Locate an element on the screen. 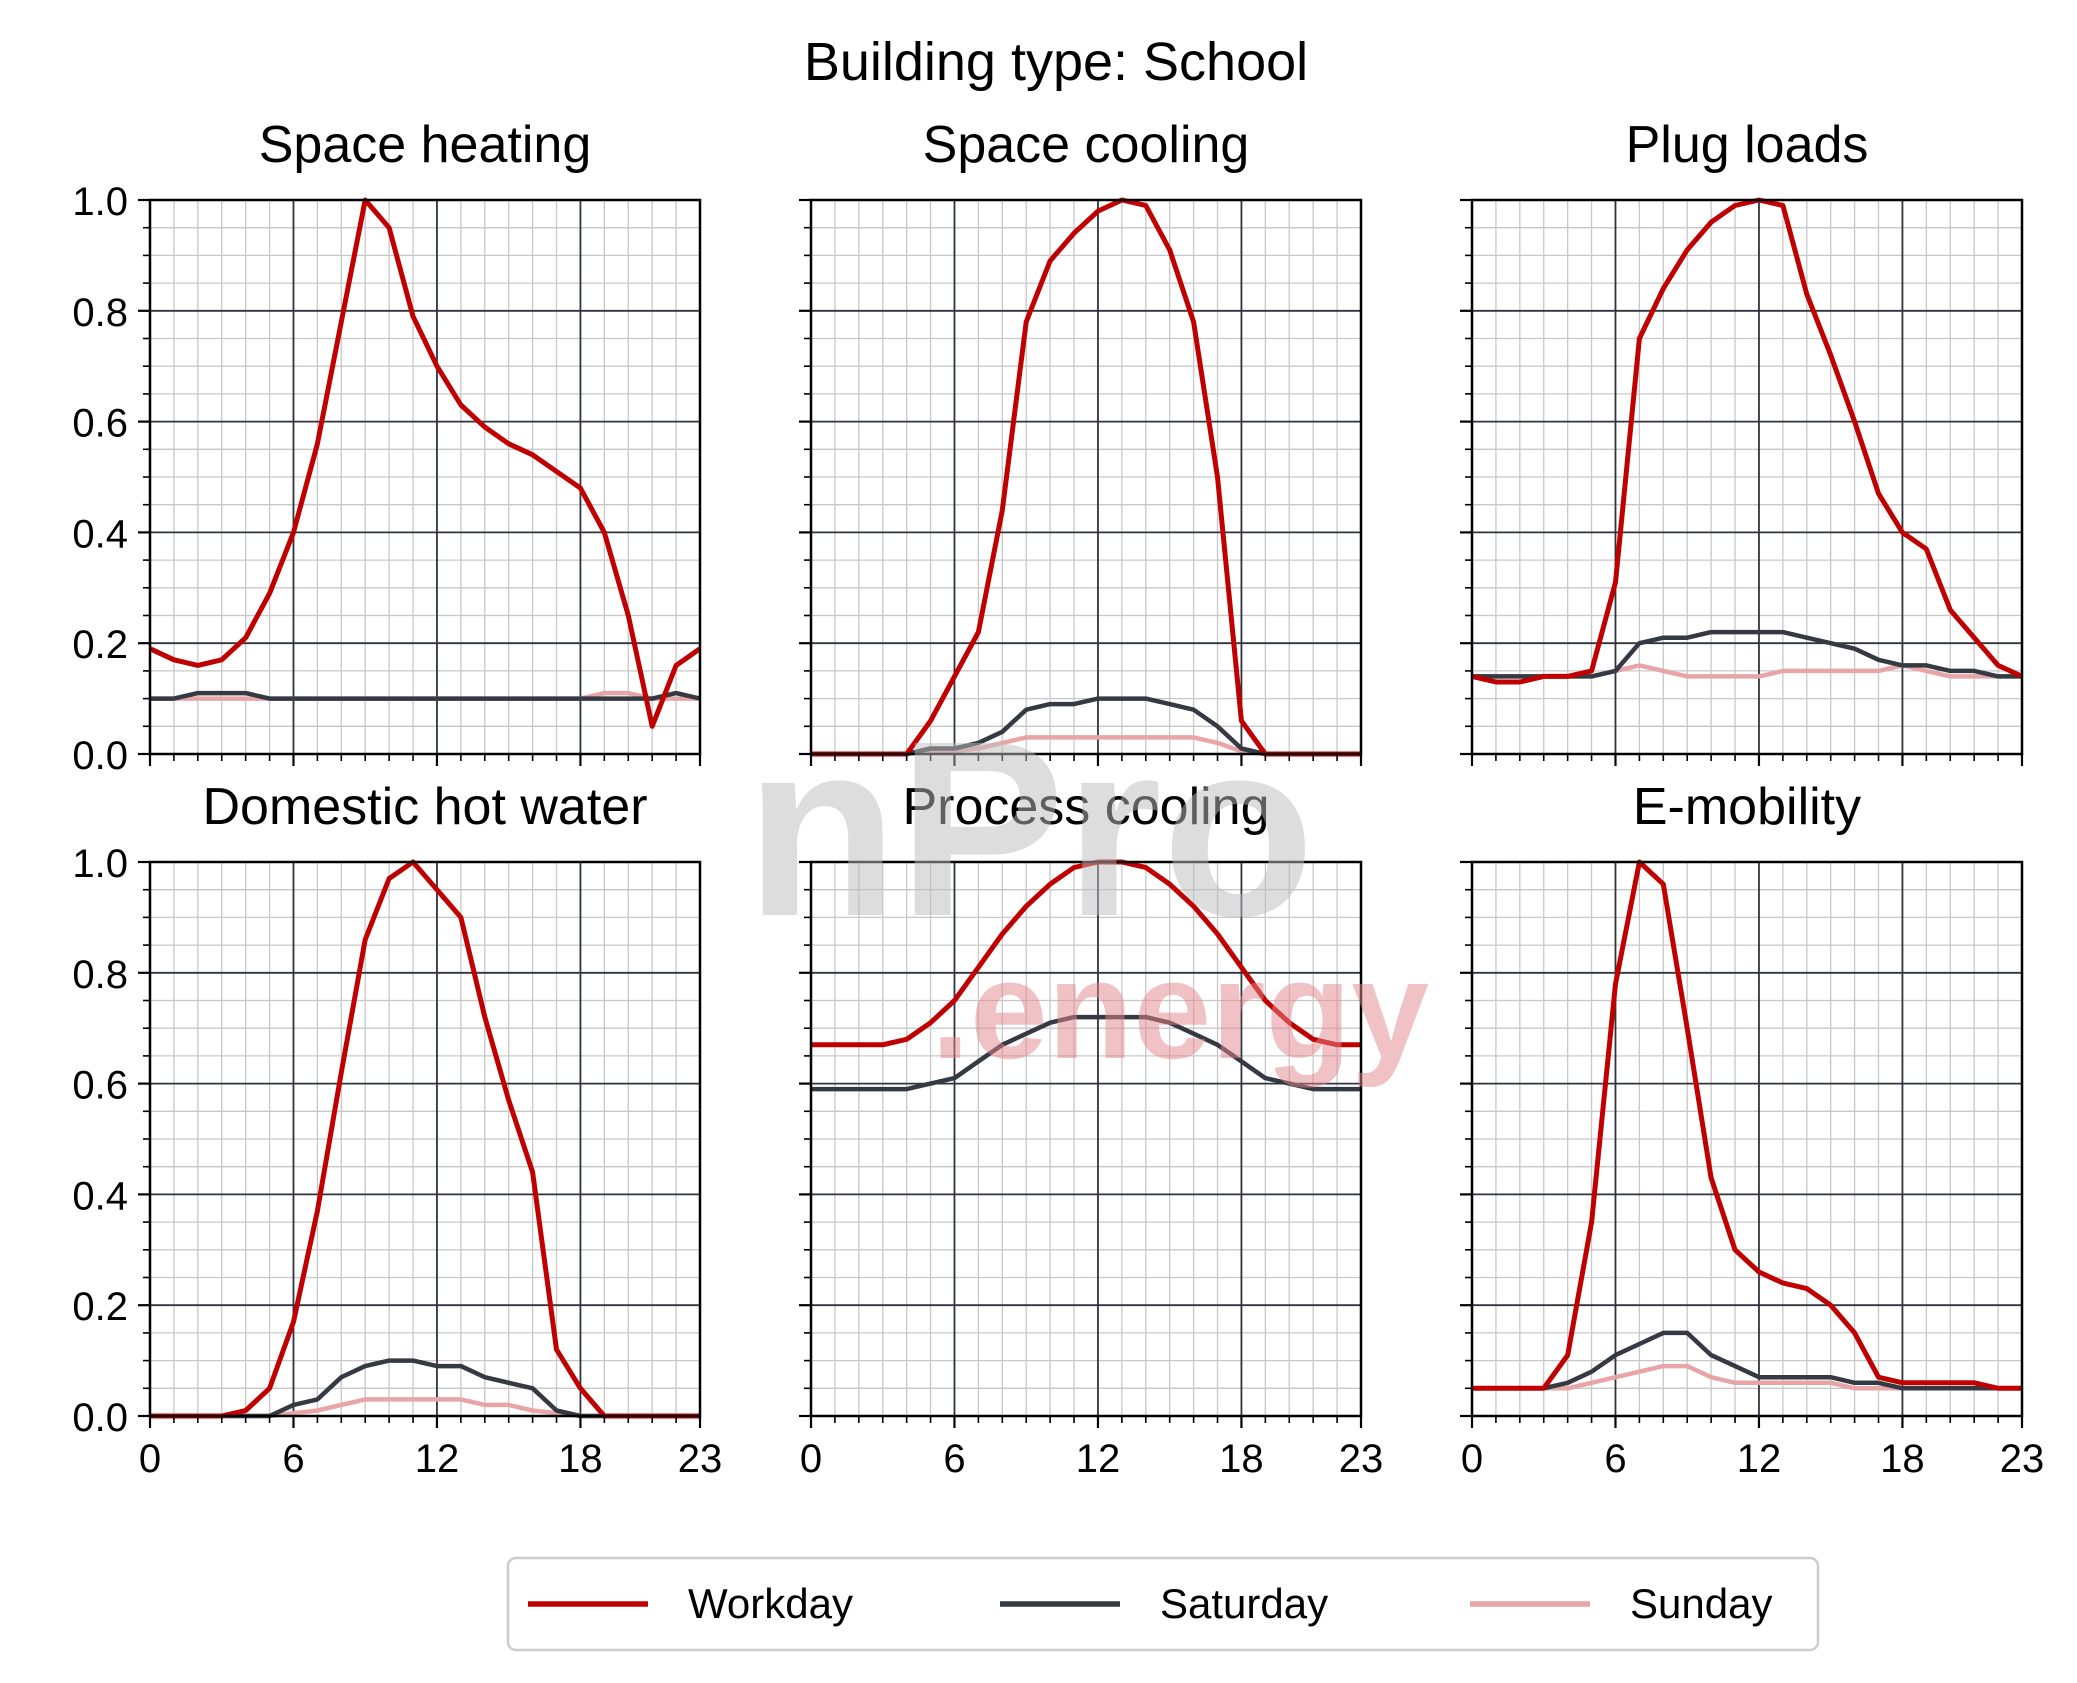 Image resolution: width=2077 pixels, height=1683 pixels. subplot-4: 0 6 12 18 23 Process cooling is located at coordinates (1091, 1129).